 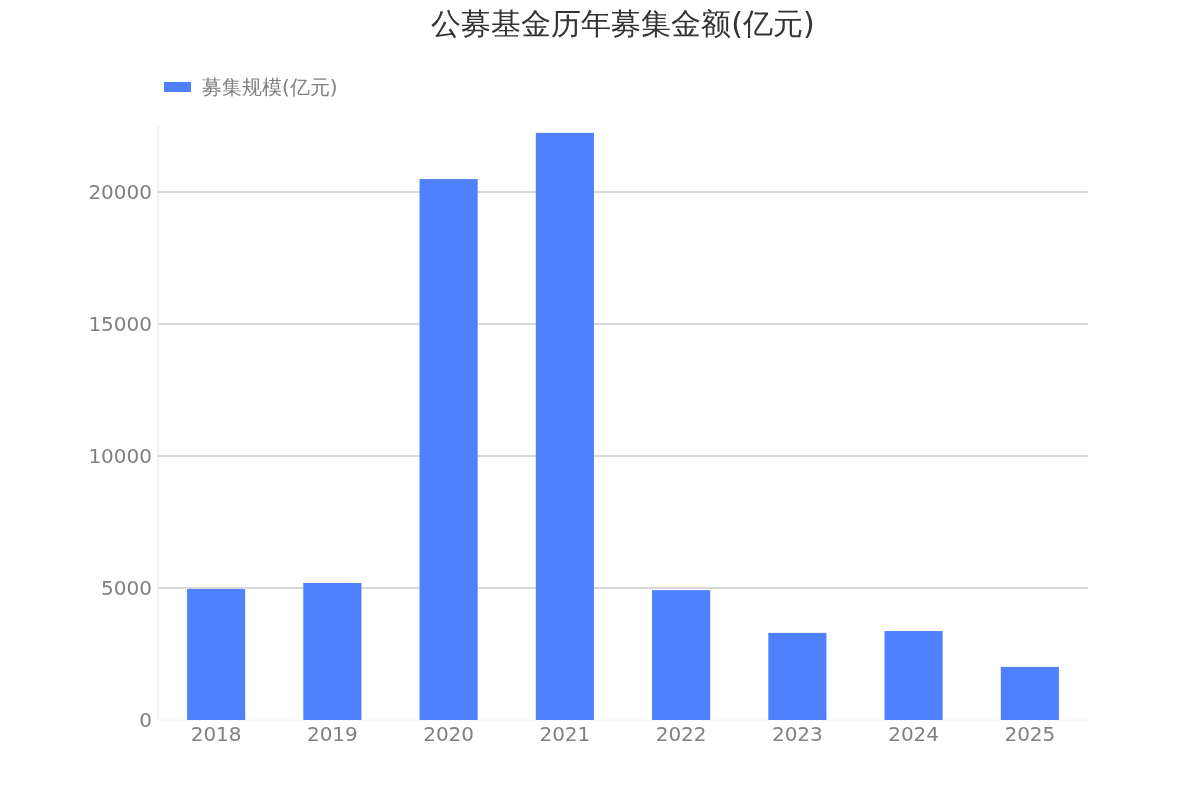 What do you see at coordinates (332, 734) in the screenshot?
I see `x-tick-label: 2019` at bounding box center [332, 734].